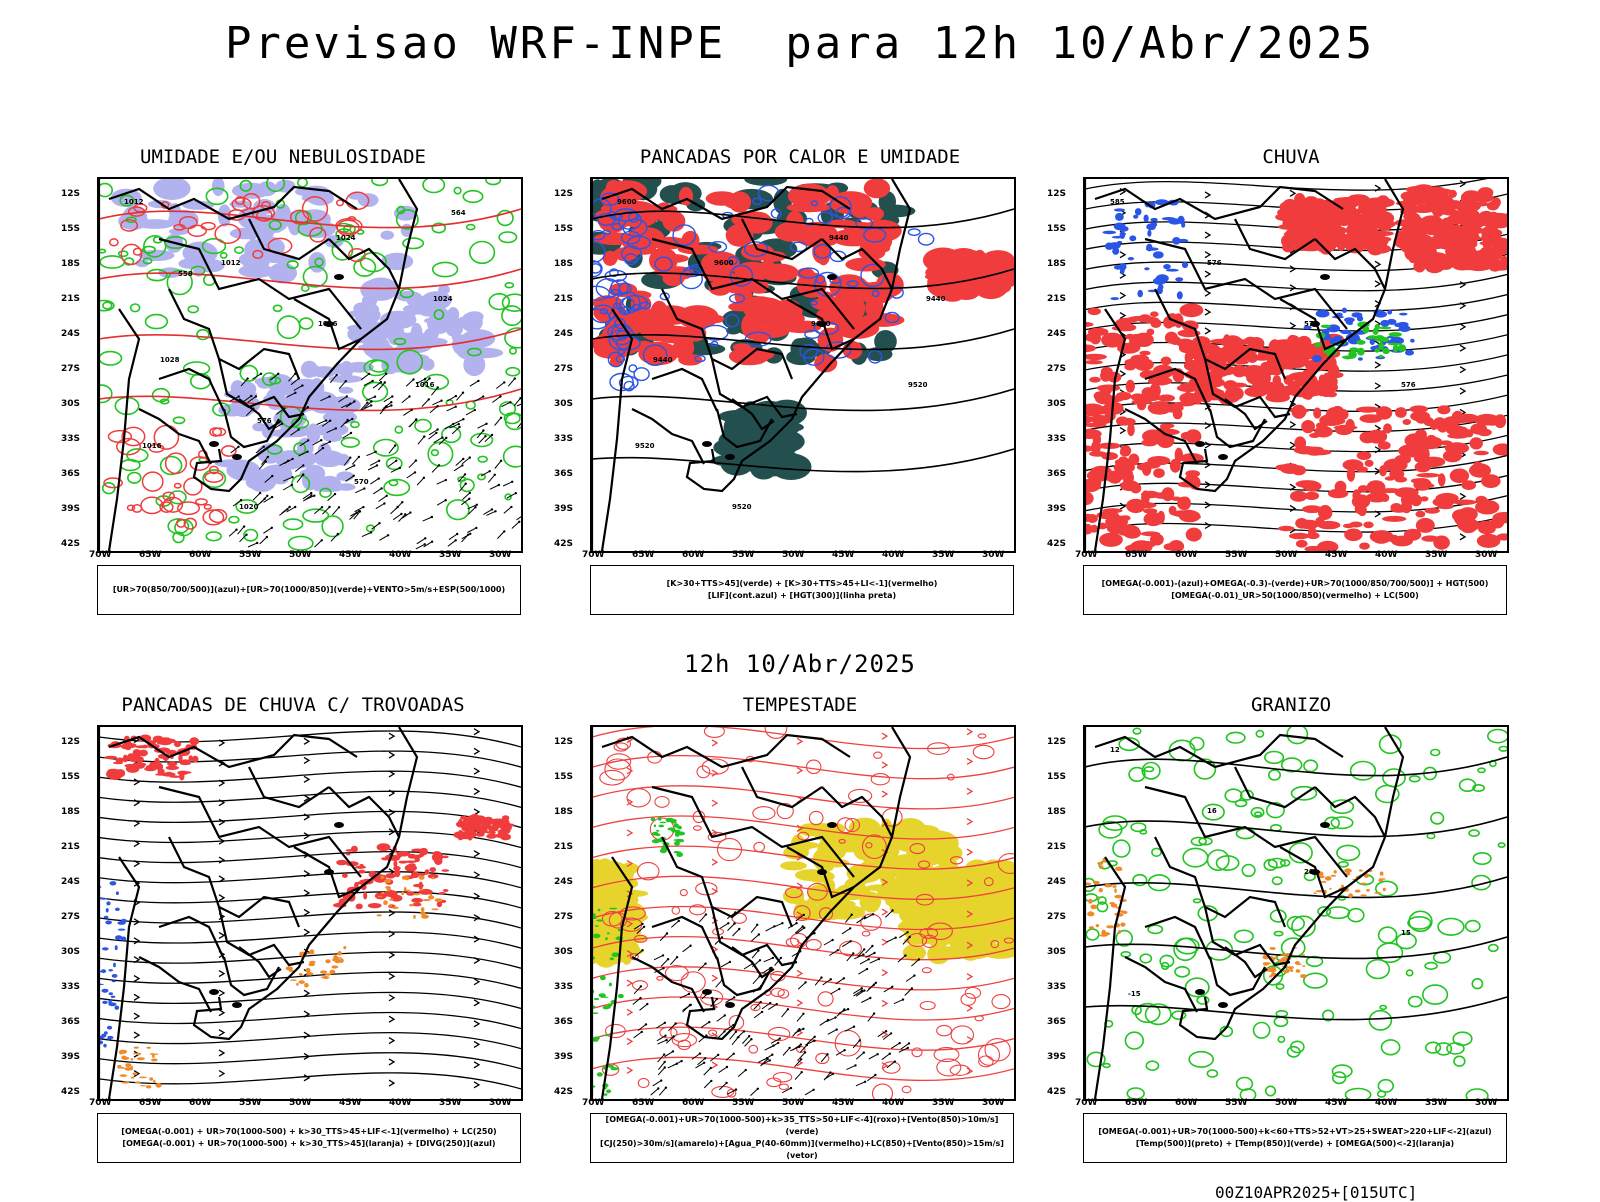 The height and width of the screenshot is (1202, 1600). I want to click on forecast-map: 12 16 20 15 -15, so click(1296, 913).